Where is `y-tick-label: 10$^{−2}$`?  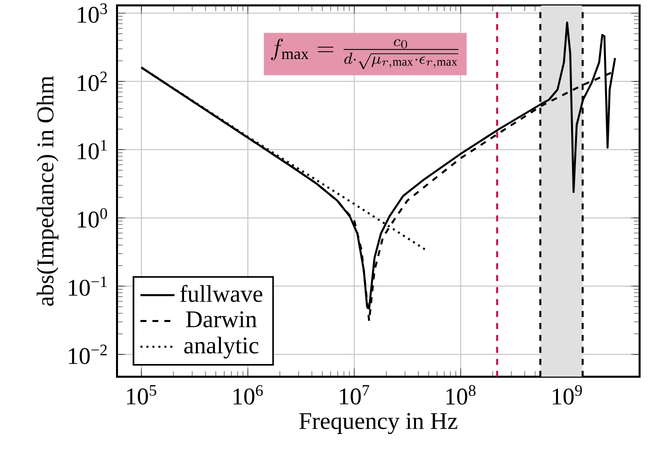 y-tick-label: 10$^{−2}$ is located at coordinates (87, 354).